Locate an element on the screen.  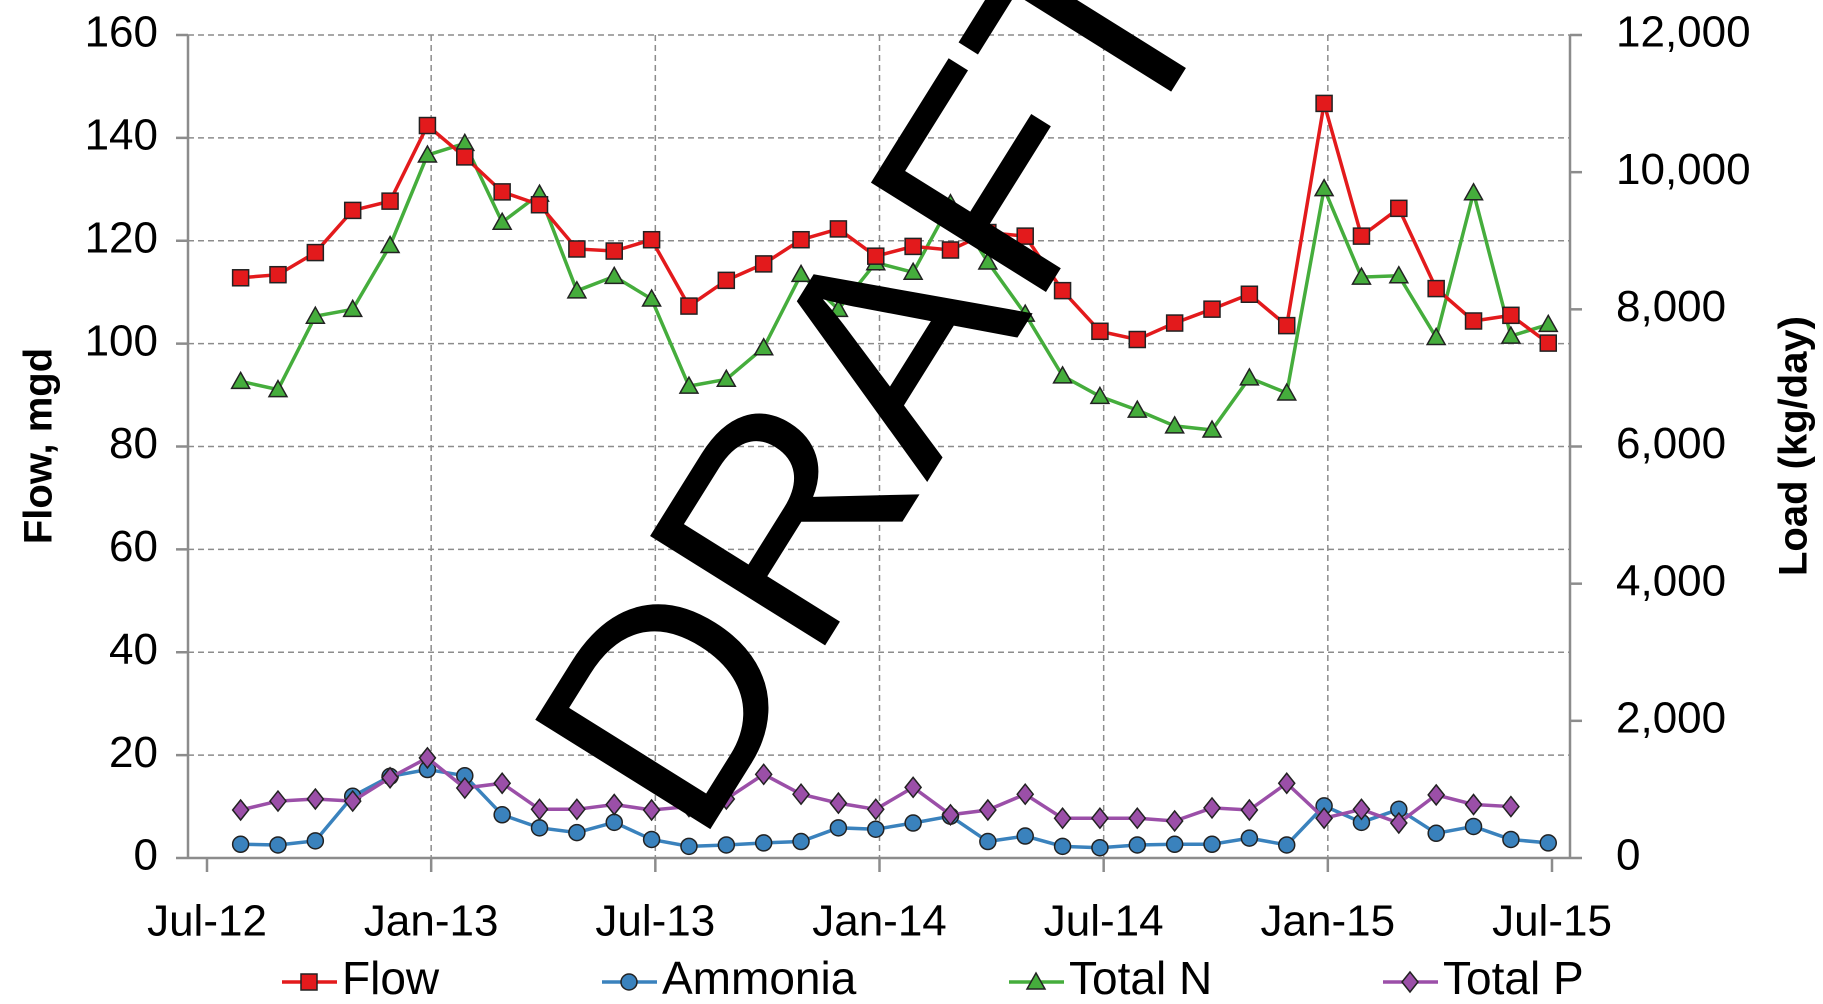
x-tick-label: Jan-13 is located at coordinates (431, 921).